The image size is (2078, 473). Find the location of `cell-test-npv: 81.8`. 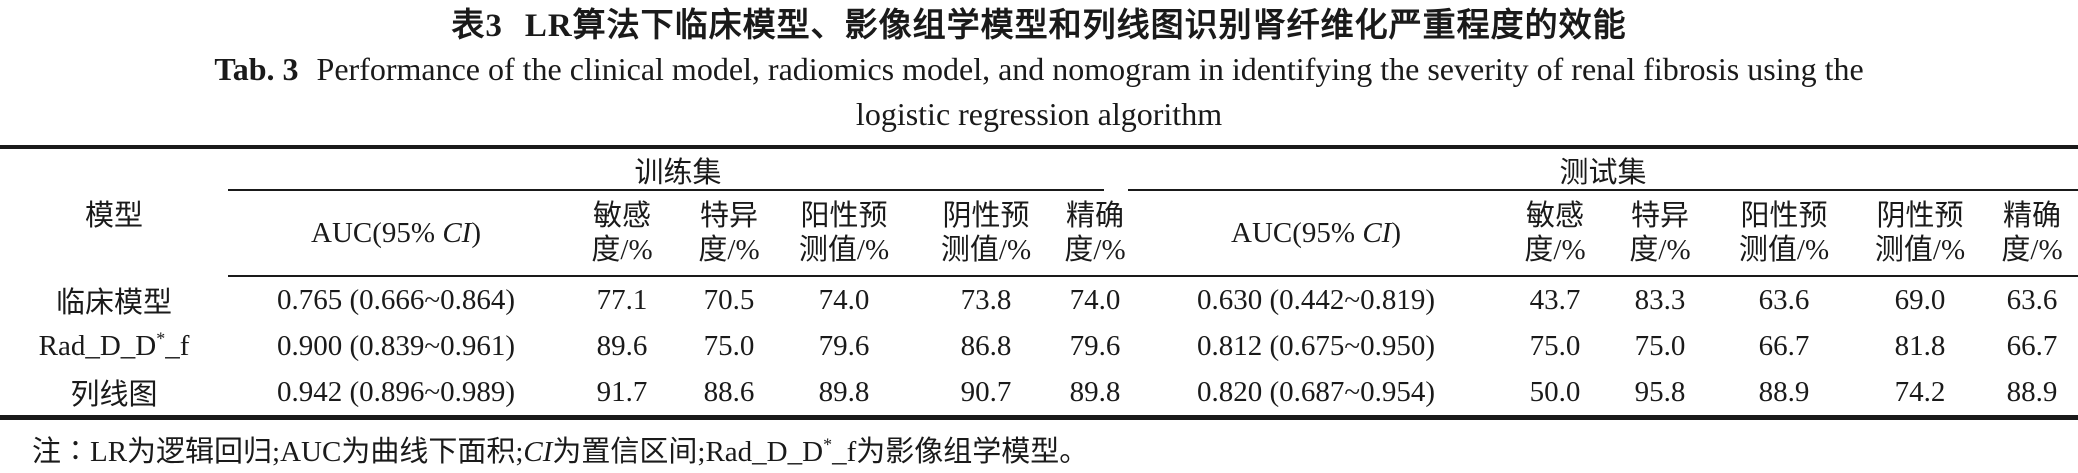

cell-test-npv: 81.8 is located at coordinates (1920, 345).